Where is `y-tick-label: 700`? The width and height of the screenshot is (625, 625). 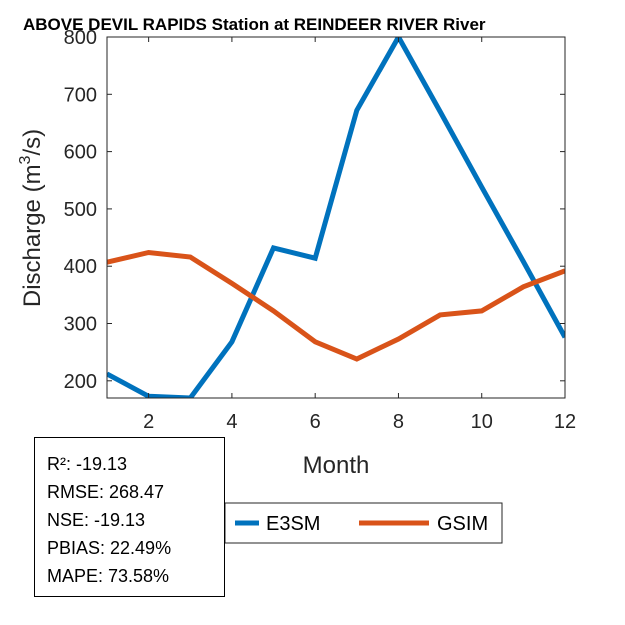 y-tick-label: 700 is located at coordinates (80, 95).